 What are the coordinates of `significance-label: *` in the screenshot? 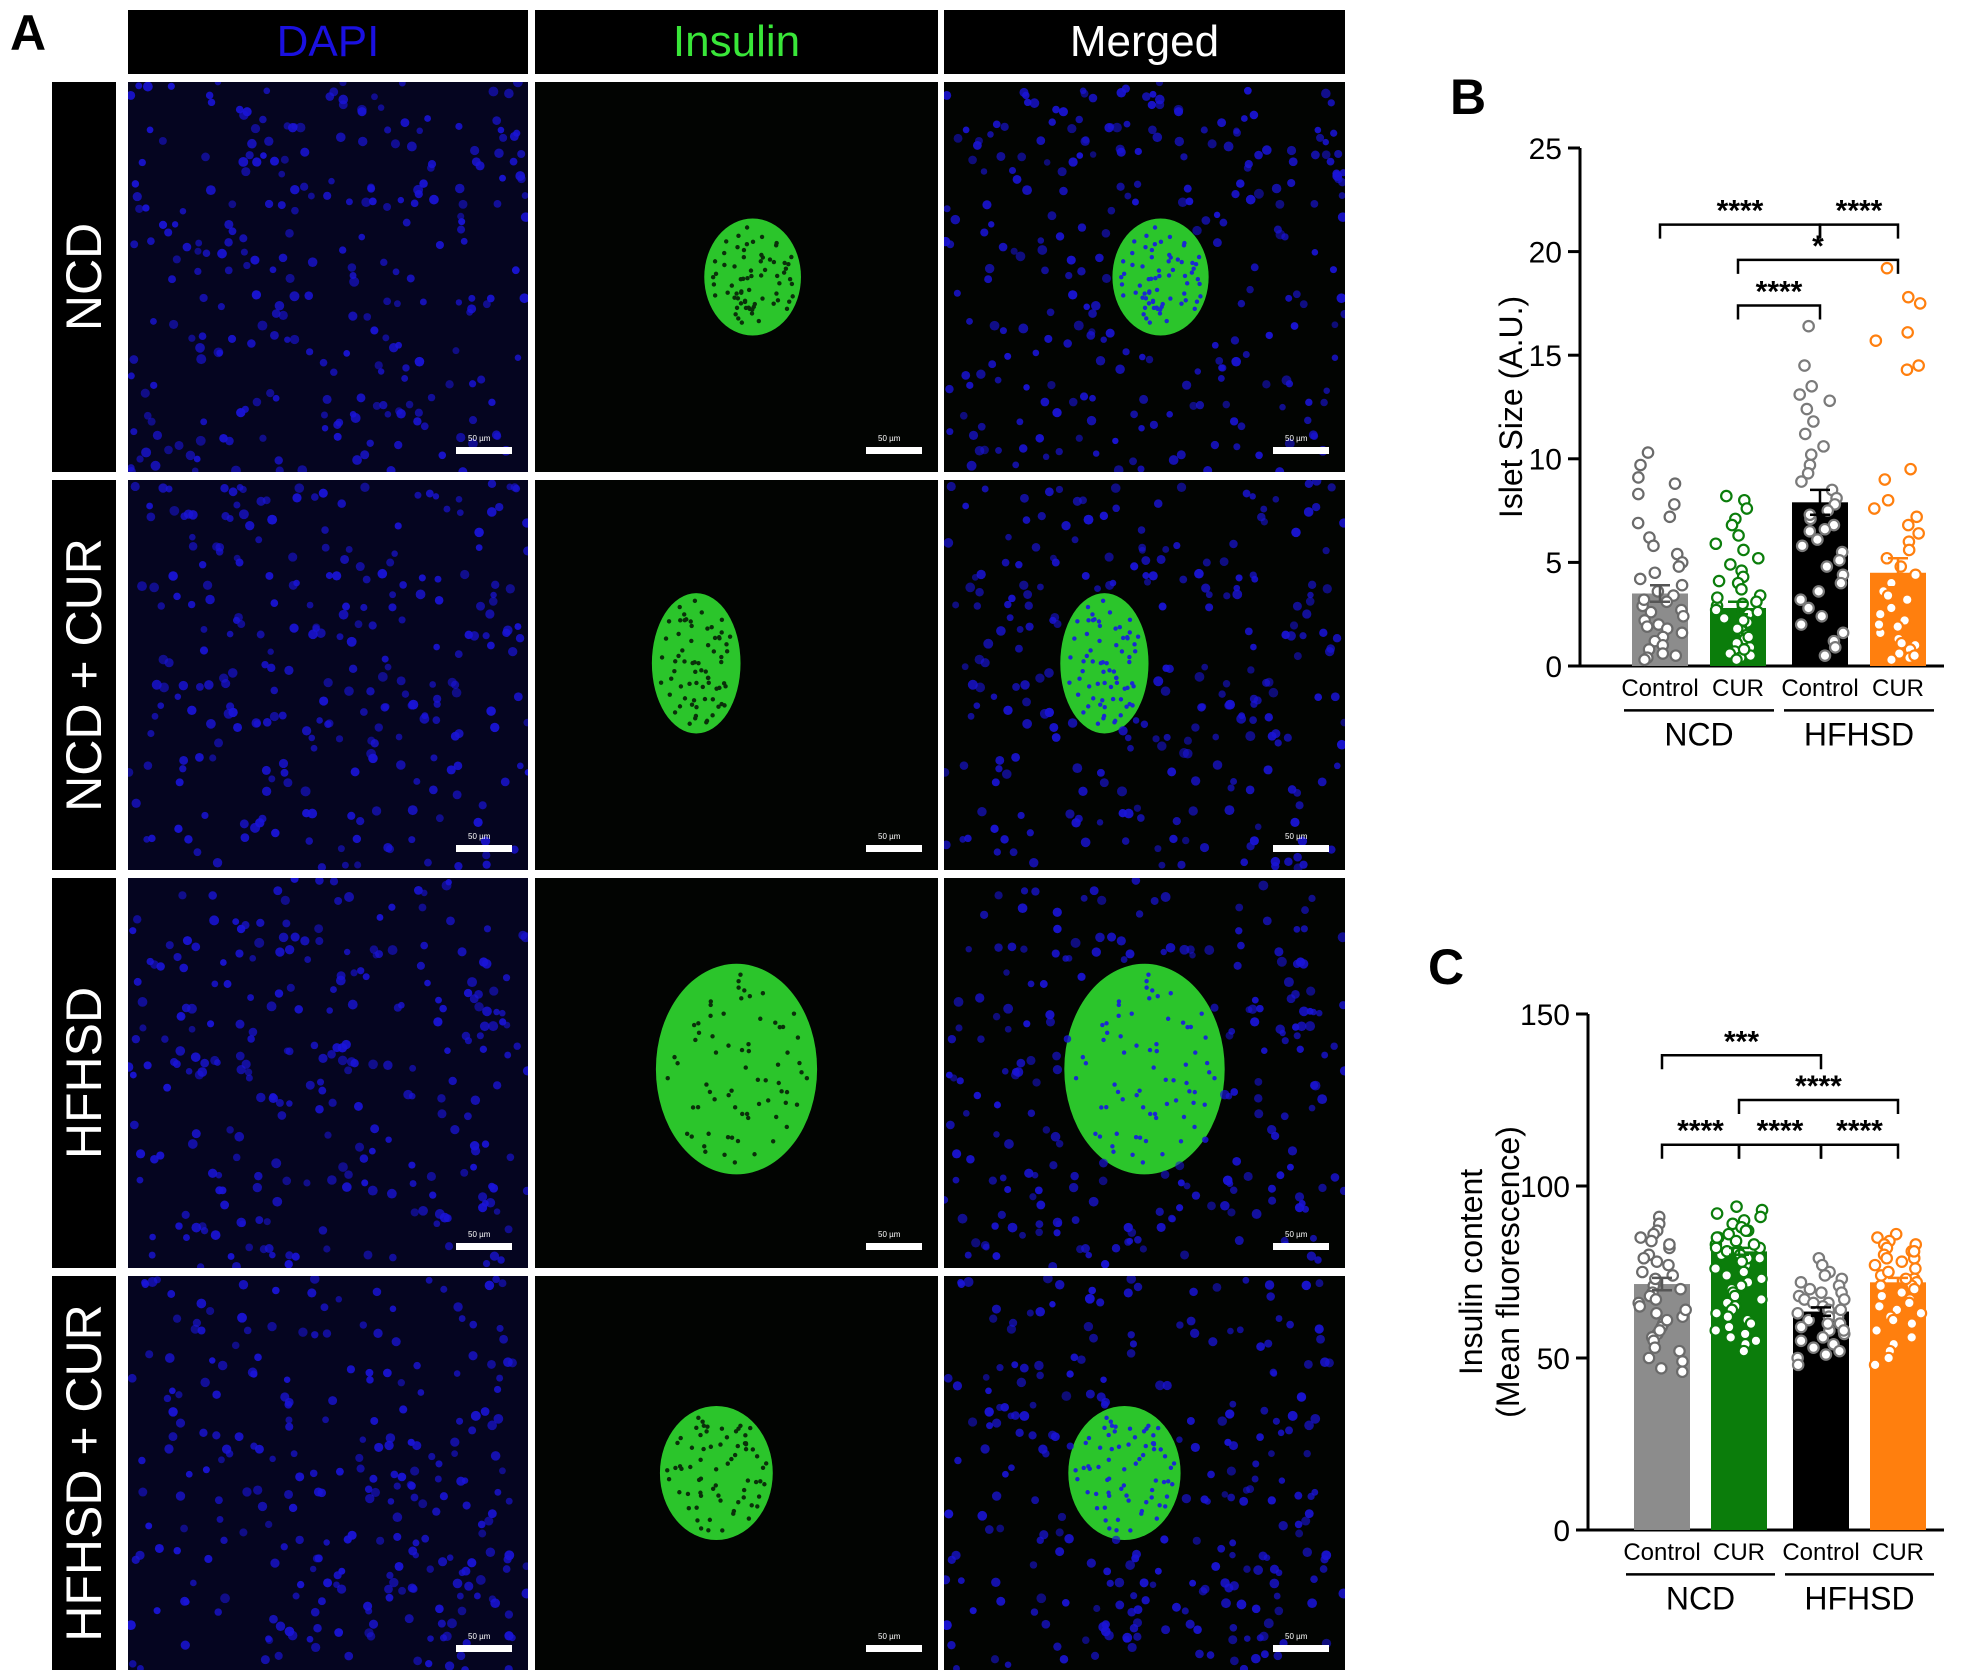 It's located at (1818, 246).